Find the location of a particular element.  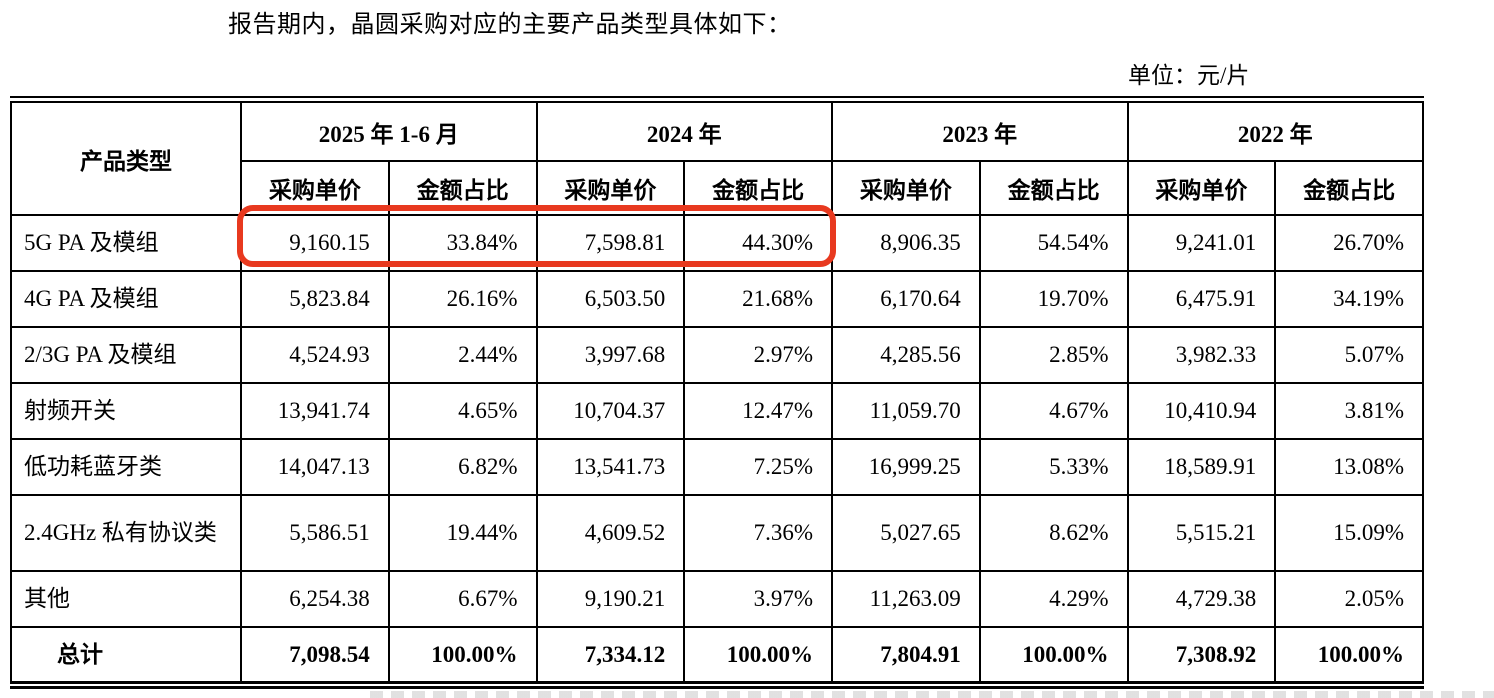

table-cell: 13.08% is located at coordinates (1349, 467).